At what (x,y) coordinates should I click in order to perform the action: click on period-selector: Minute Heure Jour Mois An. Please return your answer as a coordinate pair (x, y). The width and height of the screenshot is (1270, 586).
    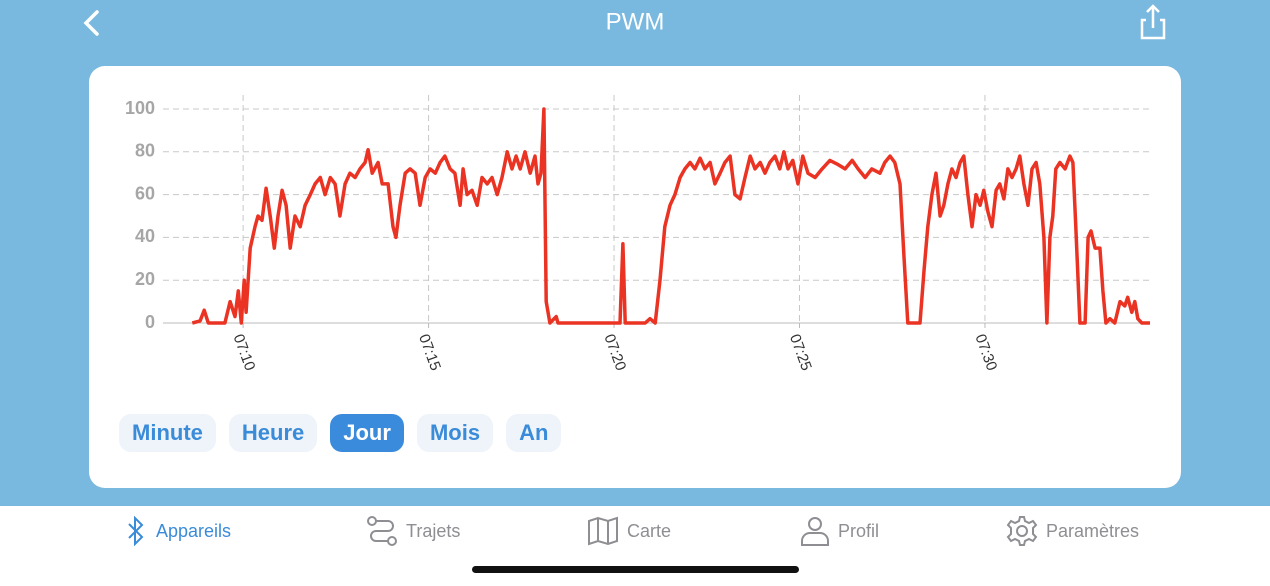
    Looking at the image, I should click on (340, 433).